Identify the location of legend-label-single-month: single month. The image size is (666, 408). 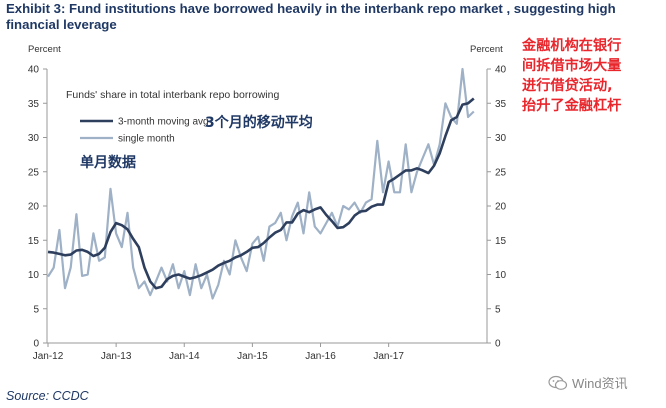
(146, 139).